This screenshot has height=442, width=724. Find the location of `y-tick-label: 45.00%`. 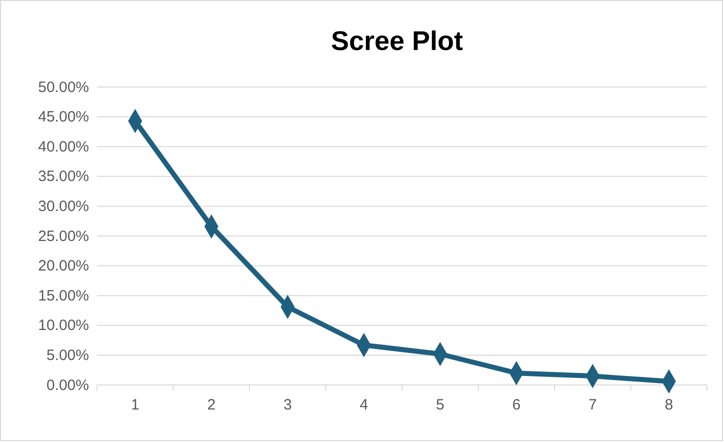

y-tick-label: 45.00% is located at coordinates (63, 117).